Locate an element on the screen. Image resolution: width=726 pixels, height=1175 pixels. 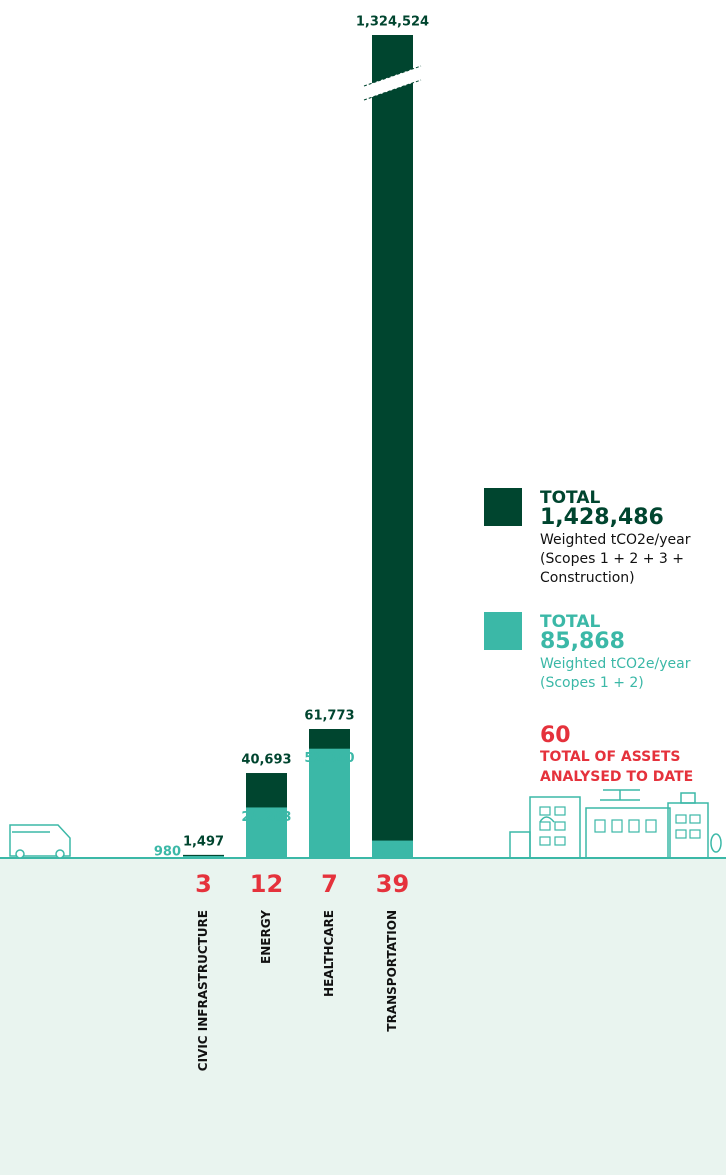
asset-count: 7 is located at coordinates (329, 884).